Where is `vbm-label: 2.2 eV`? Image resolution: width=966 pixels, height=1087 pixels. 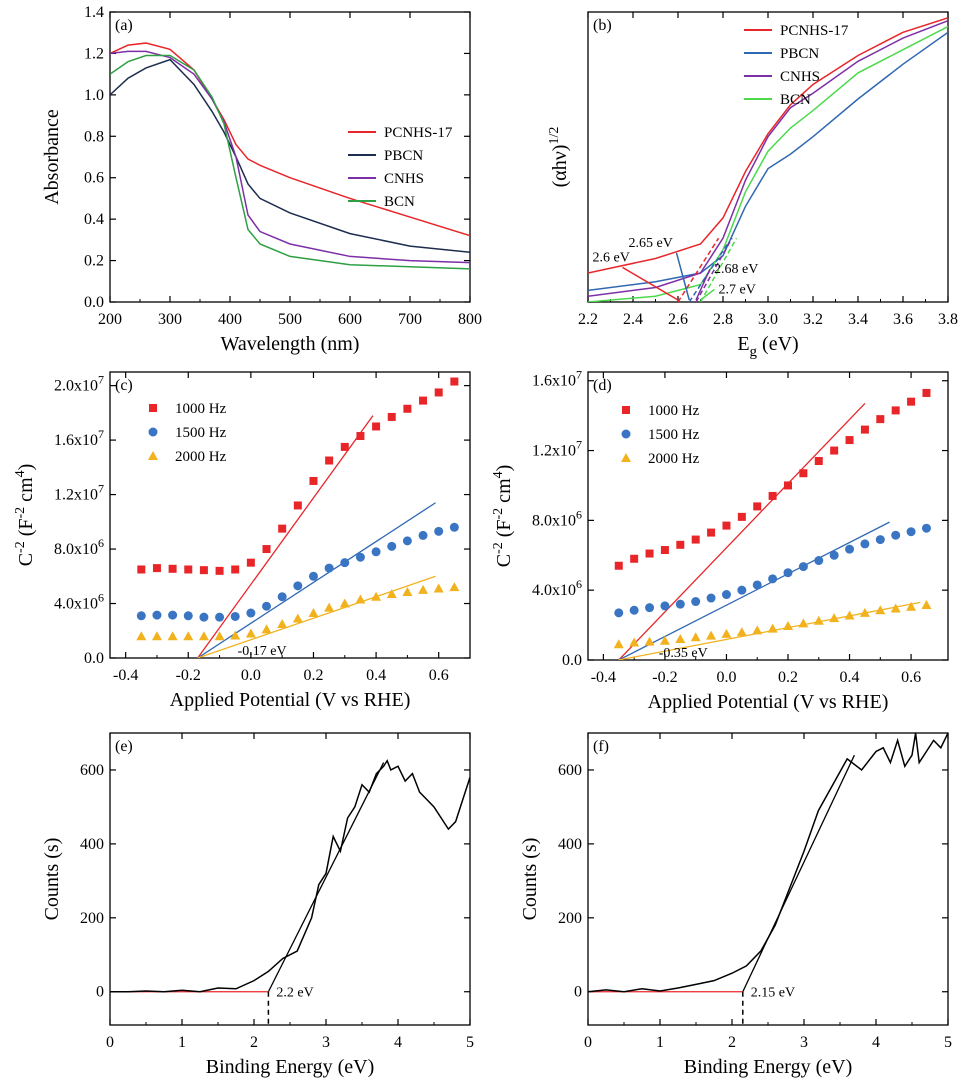
vbm-label: 2.2 eV is located at coordinates (294, 993).